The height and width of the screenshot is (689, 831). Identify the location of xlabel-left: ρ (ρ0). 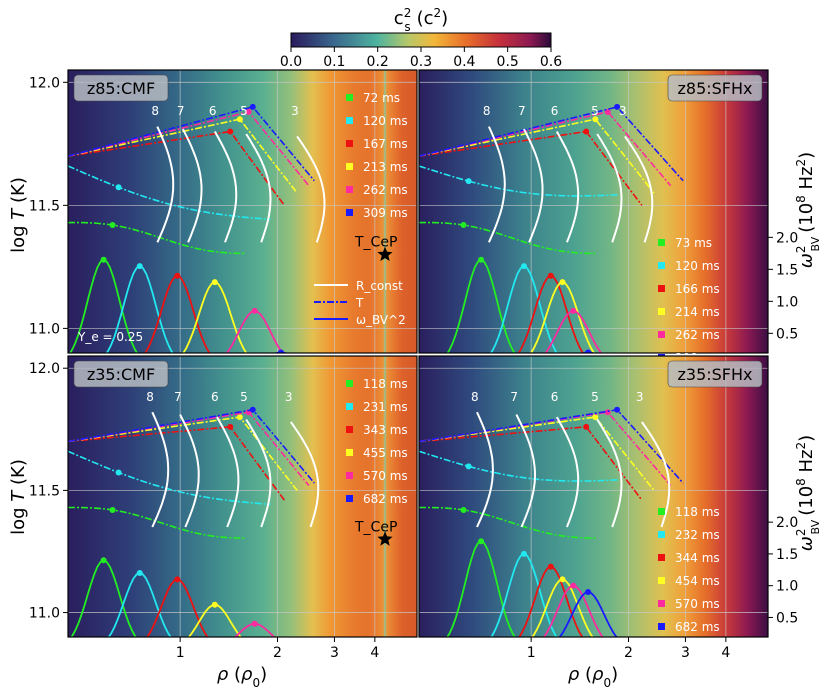
(242, 676).